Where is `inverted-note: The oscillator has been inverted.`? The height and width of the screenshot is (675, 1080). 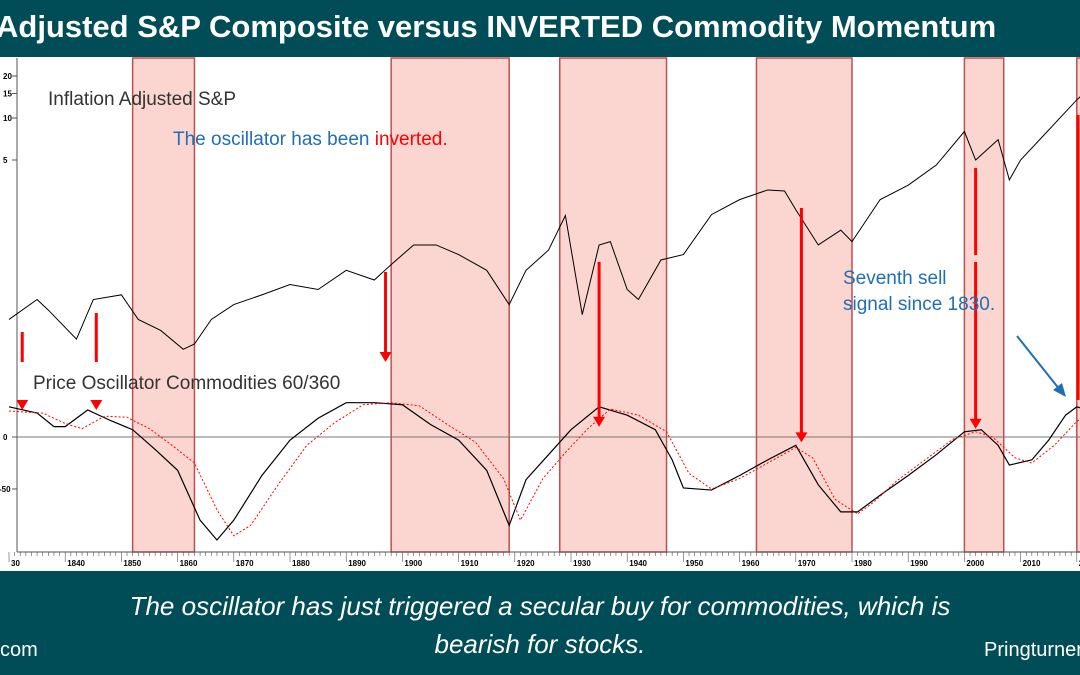
inverted-note: The oscillator has been inverted. is located at coordinates (310, 139).